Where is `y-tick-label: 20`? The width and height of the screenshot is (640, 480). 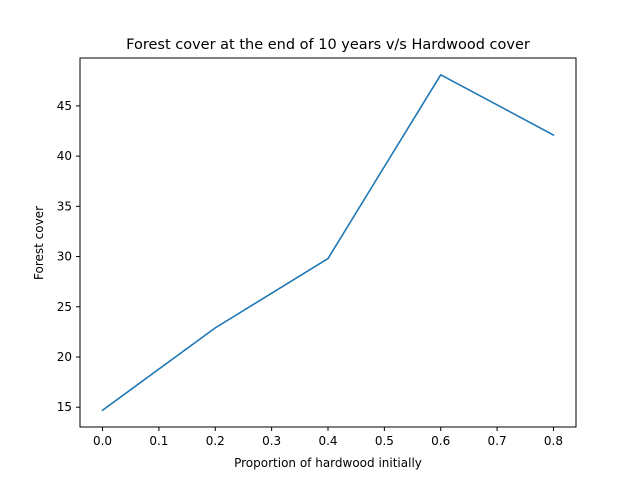 y-tick-label: 20 is located at coordinates (64, 357).